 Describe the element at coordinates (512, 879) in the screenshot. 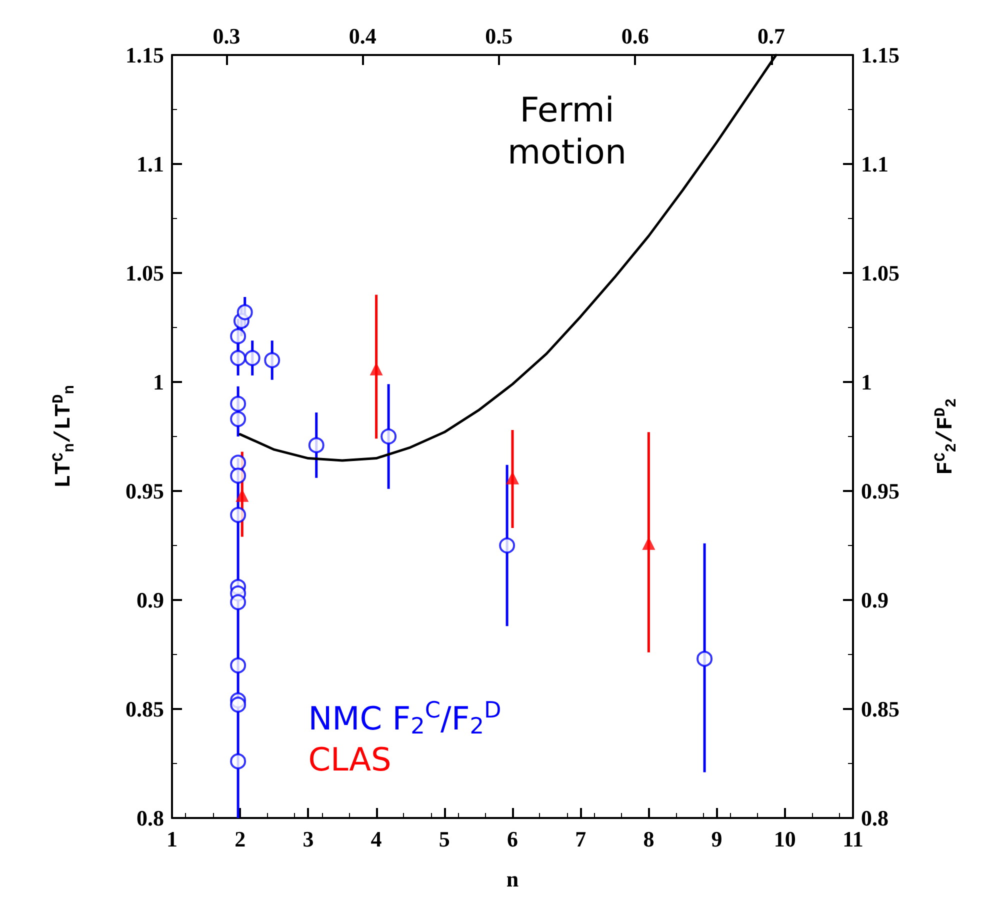

I see `x-axis-title: n` at that location.